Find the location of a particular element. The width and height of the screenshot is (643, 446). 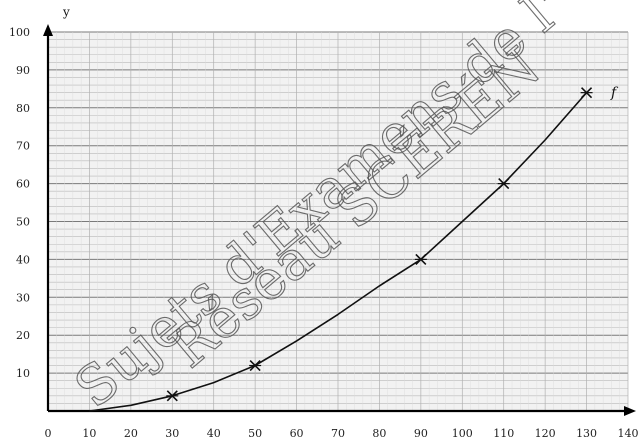

x-axis-arrow is located at coordinates (630, 411).